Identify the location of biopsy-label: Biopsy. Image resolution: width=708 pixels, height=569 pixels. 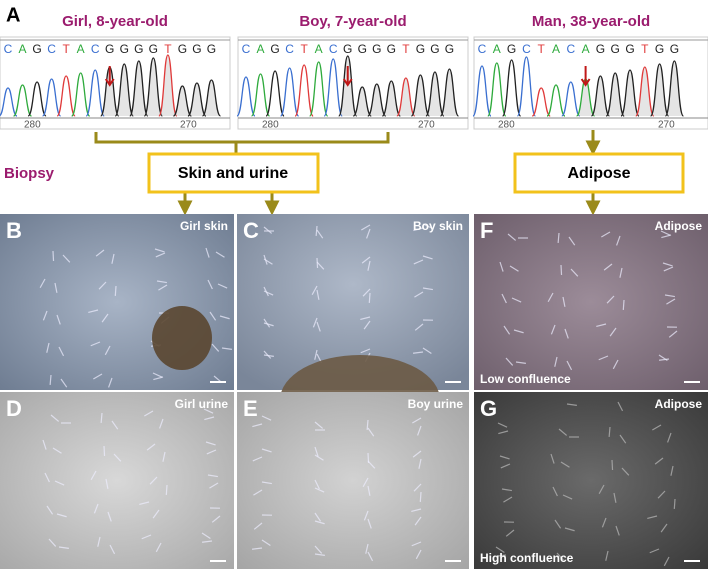
(29, 173).